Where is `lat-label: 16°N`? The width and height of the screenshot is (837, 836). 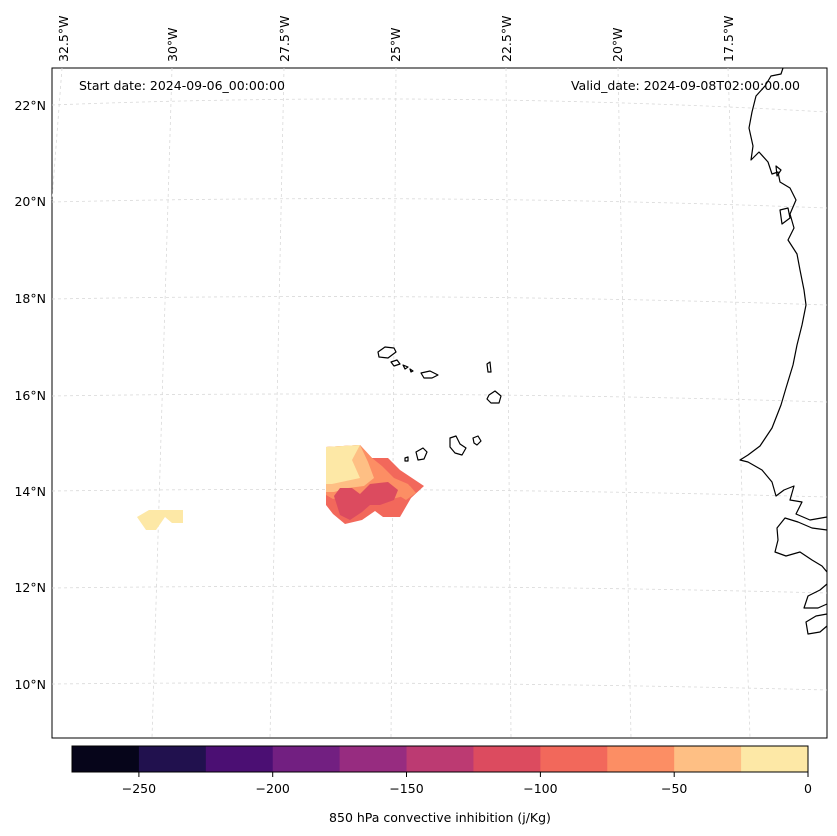 lat-label: 16°N is located at coordinates (30, 395).